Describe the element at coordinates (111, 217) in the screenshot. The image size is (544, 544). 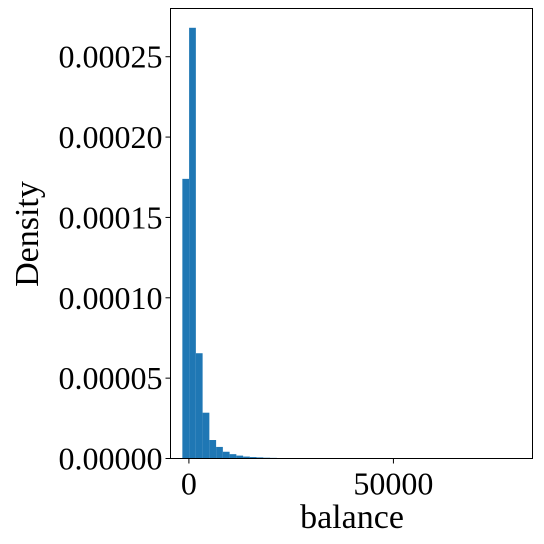
I see `y-tick-label: 0.00015` at that location.